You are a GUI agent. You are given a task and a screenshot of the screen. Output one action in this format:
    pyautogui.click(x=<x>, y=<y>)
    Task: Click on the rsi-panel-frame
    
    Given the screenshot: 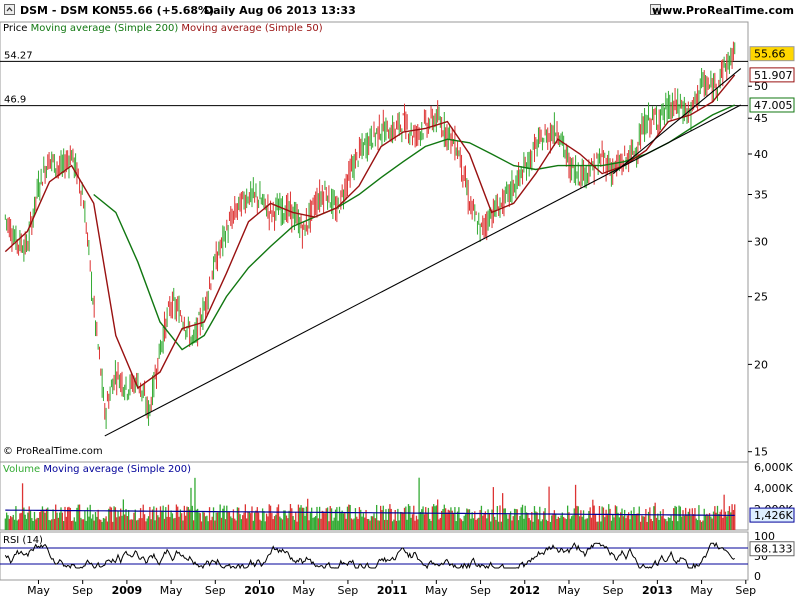 What is the action you would take?
    pyautogui.click(x=374, y=556)
    